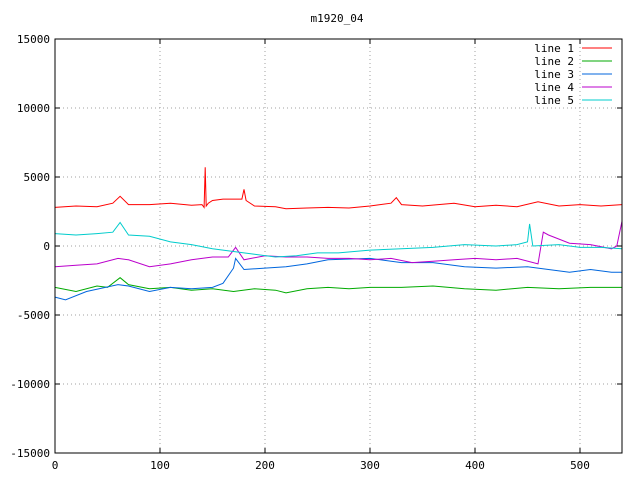  I want to click on legend-label-5: line 5, so click(554, 100).